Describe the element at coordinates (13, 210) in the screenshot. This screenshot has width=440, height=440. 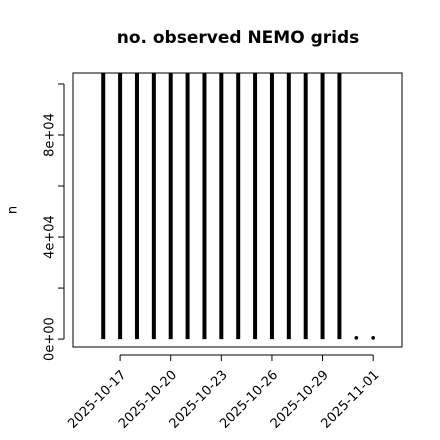
I see `y-axis-label: n` at that location.